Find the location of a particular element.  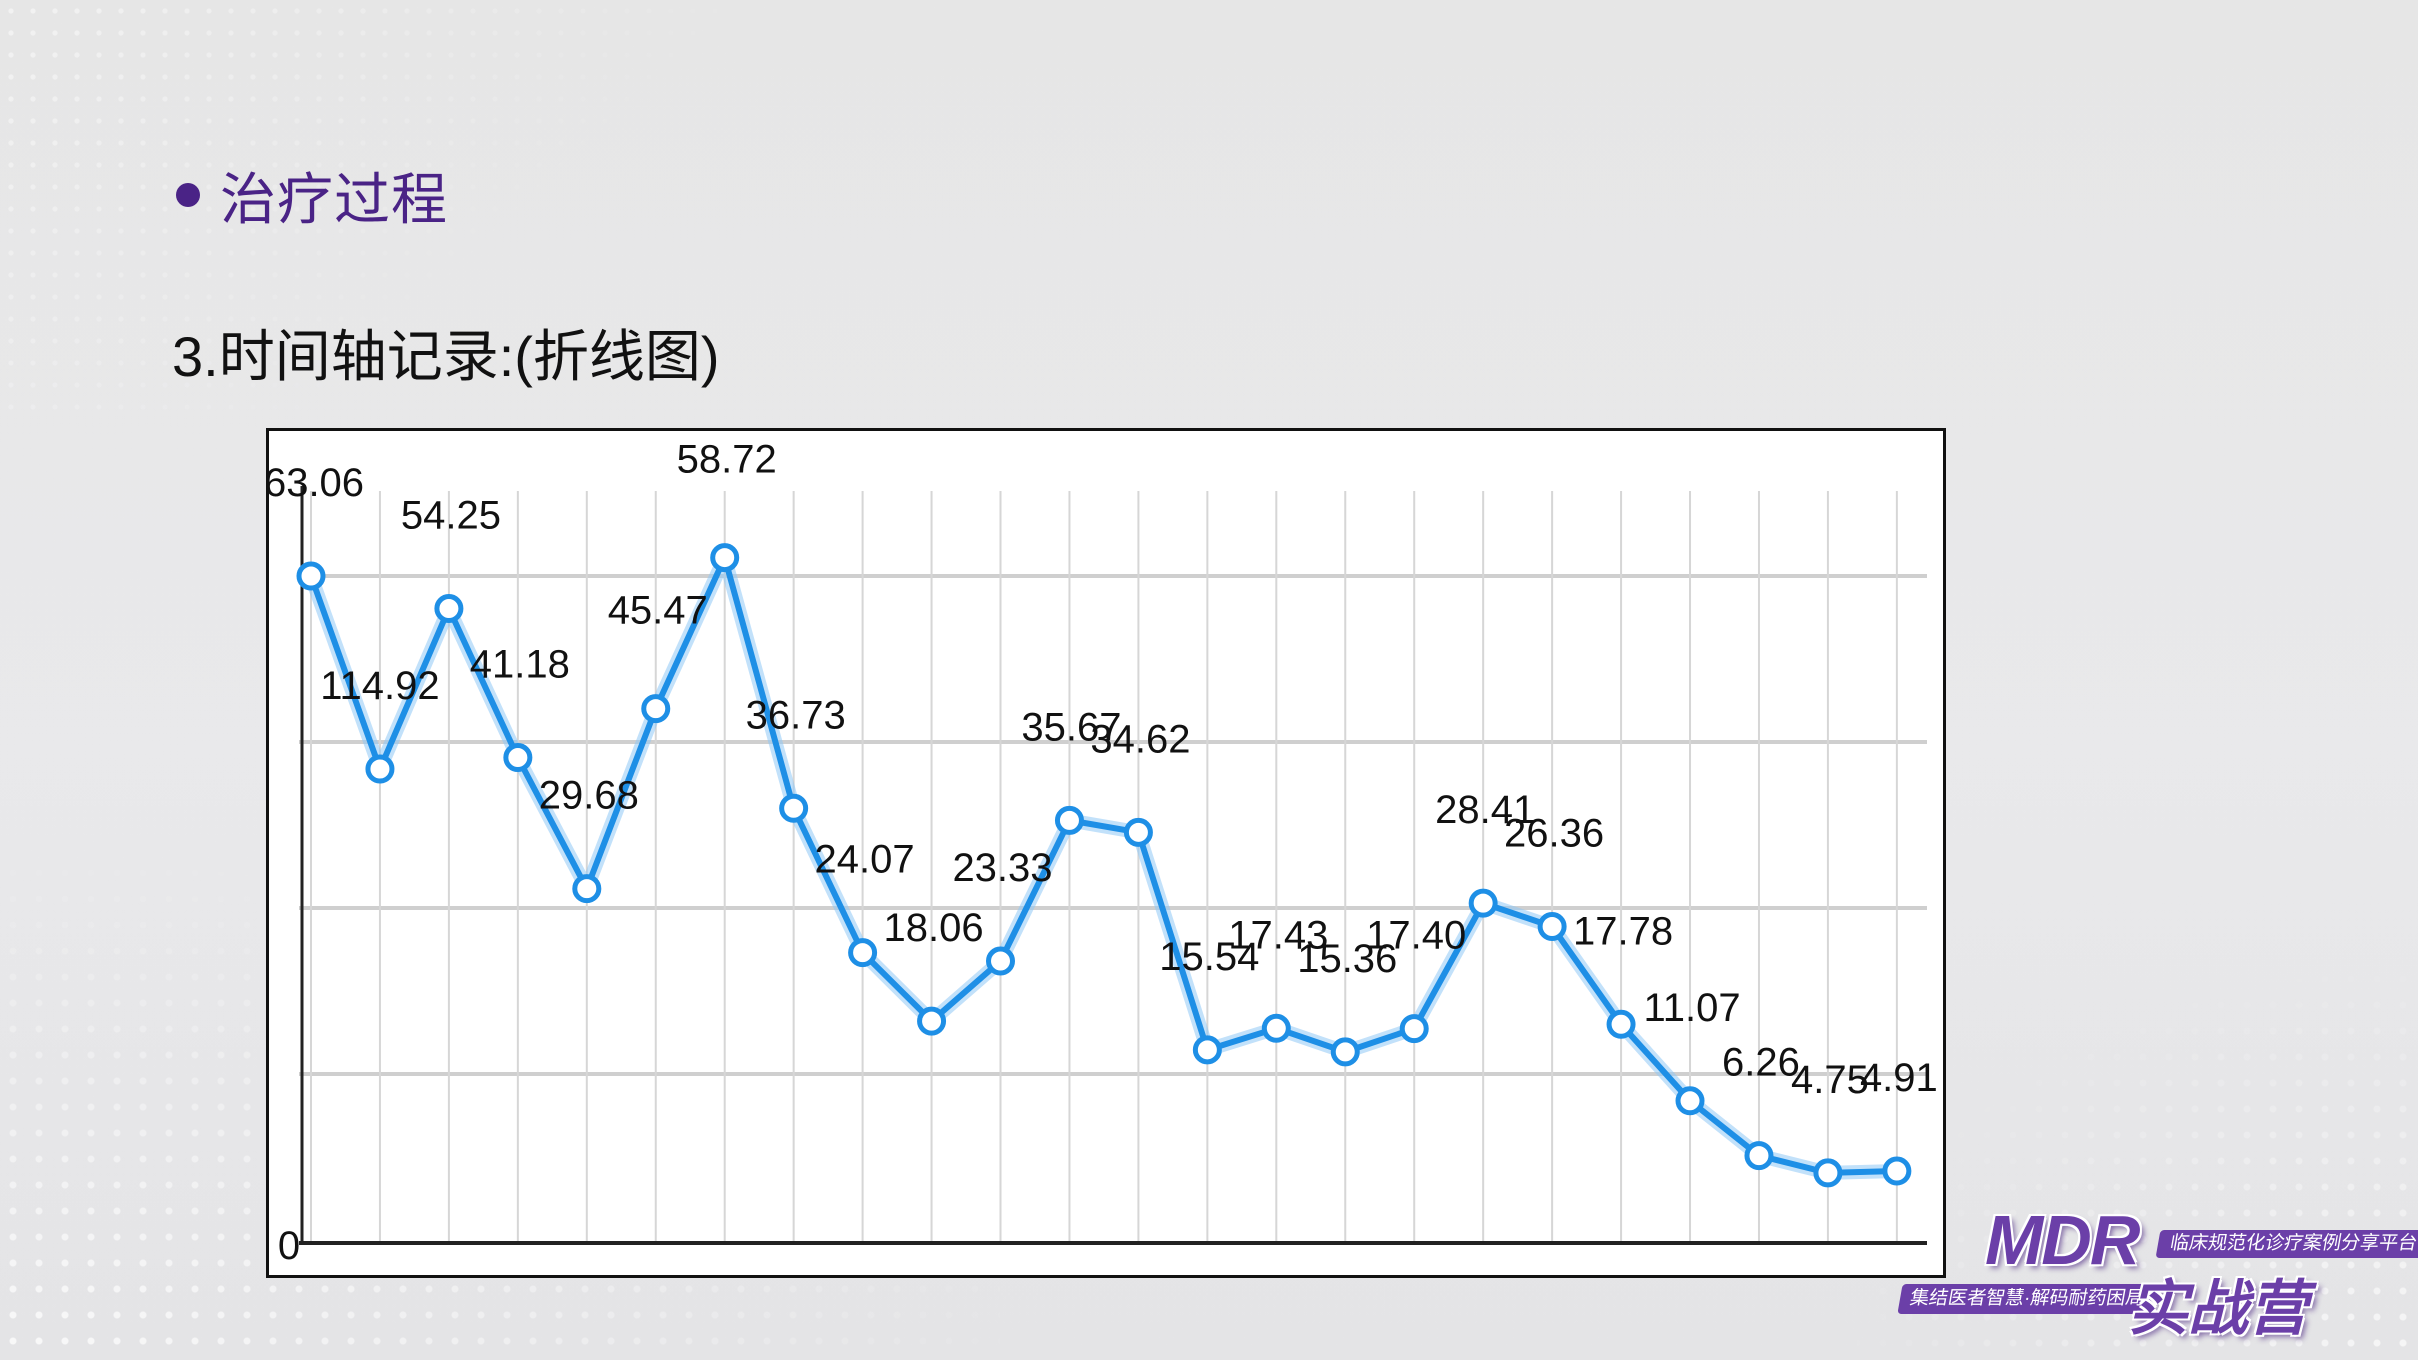

data-label: 11.07 is located at coordinates (1691, 1008).